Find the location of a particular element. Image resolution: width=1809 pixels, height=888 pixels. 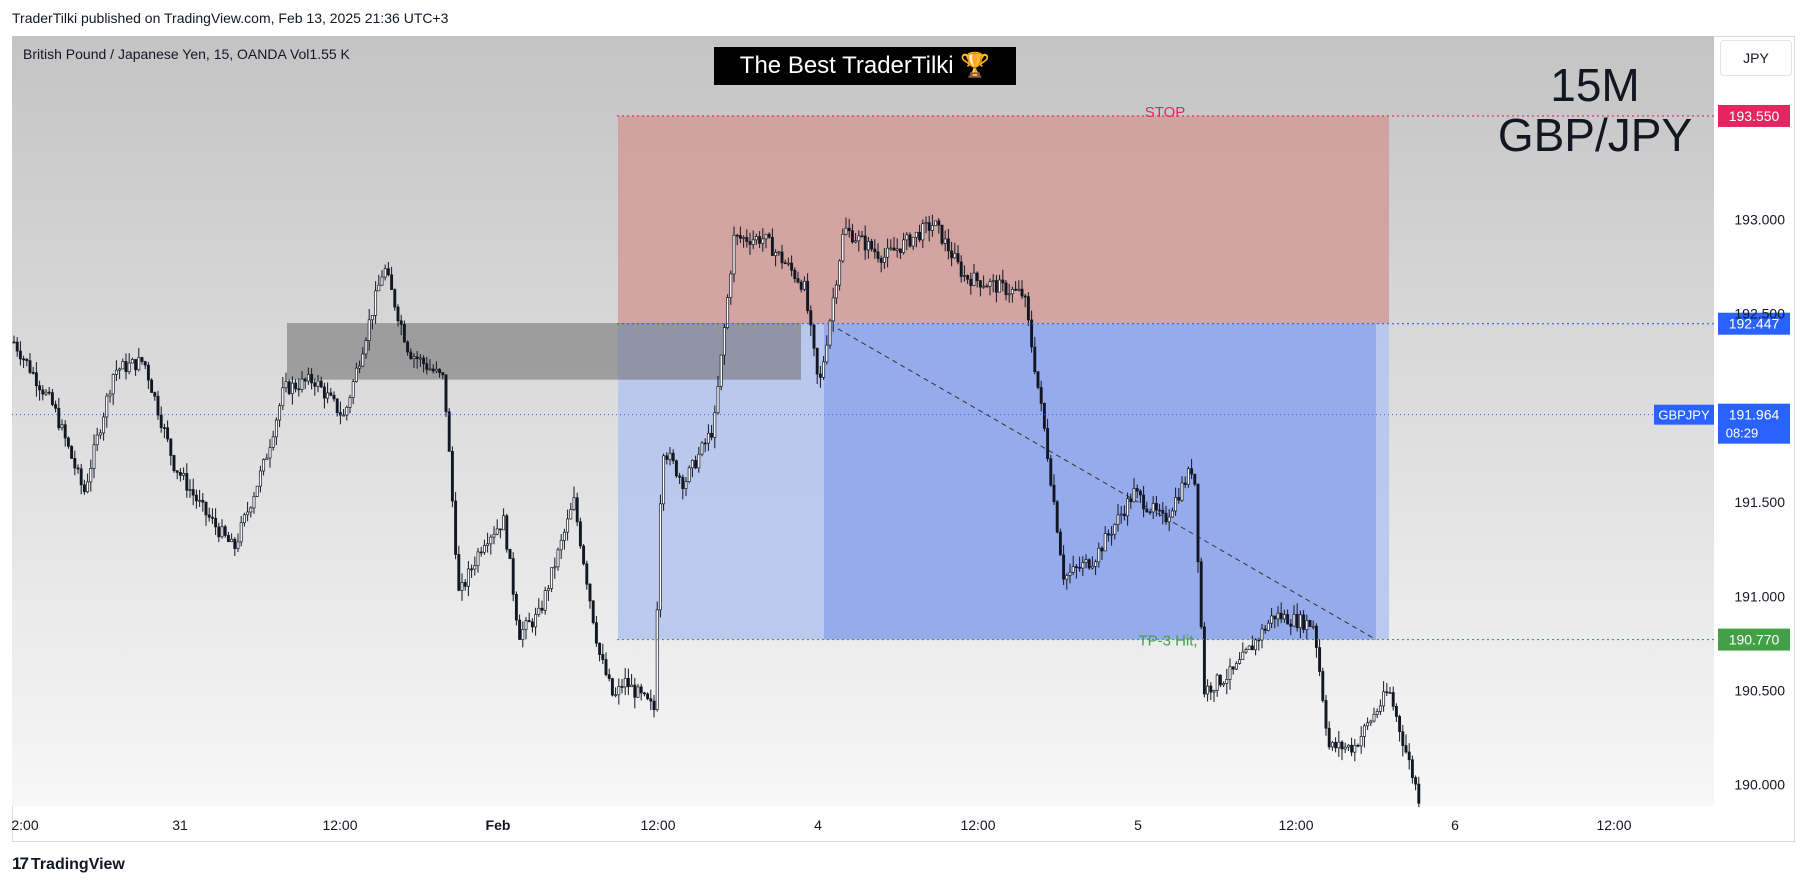

time-axis: 2:00 31 12:00 Feb 12:00 4 12:00 5 12:00 6 12:00 is located at coordinates (821, 825).